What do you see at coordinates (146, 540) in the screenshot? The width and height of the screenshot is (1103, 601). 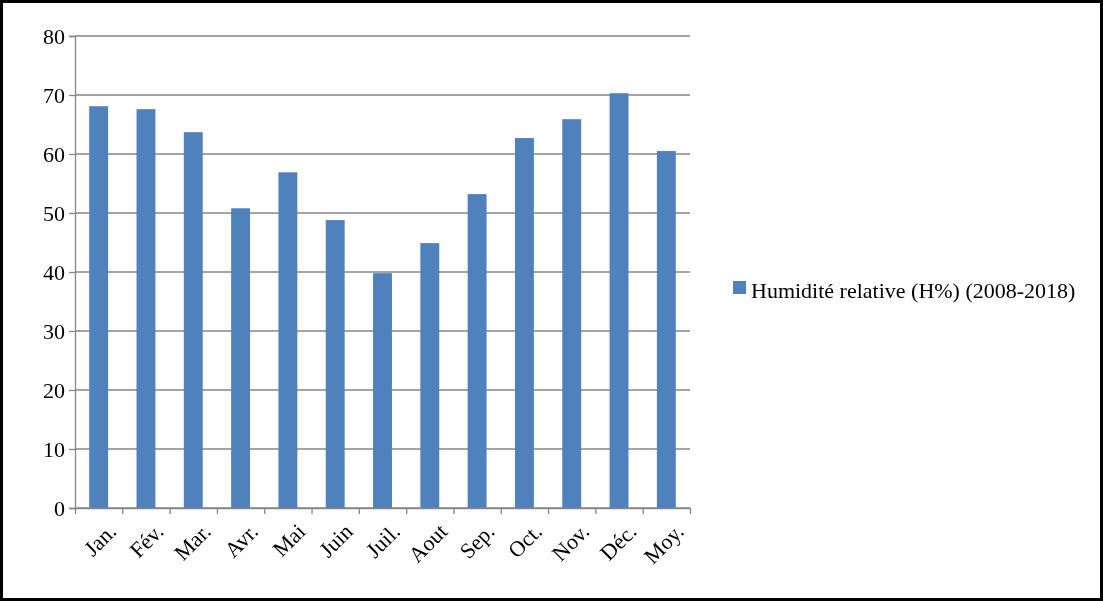 I see `x-tick-label: Fév.` at bounding box center [146, 540].